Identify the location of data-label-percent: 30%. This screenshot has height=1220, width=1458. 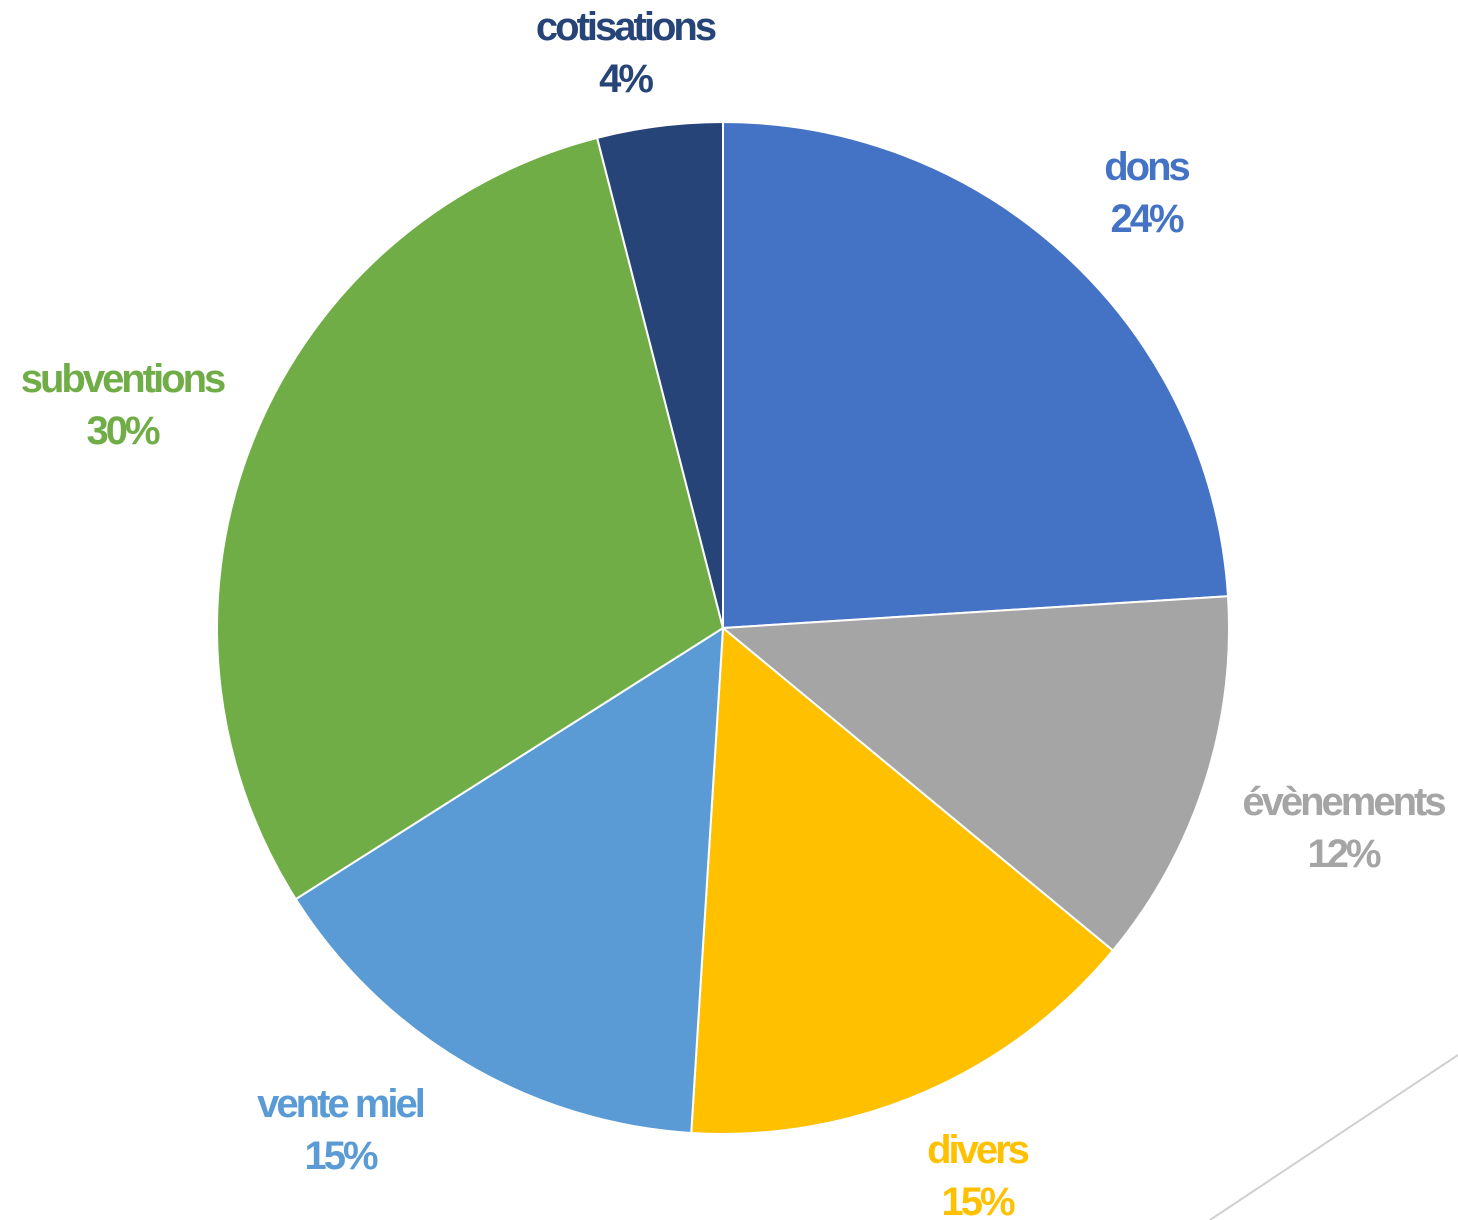
(122, 431).